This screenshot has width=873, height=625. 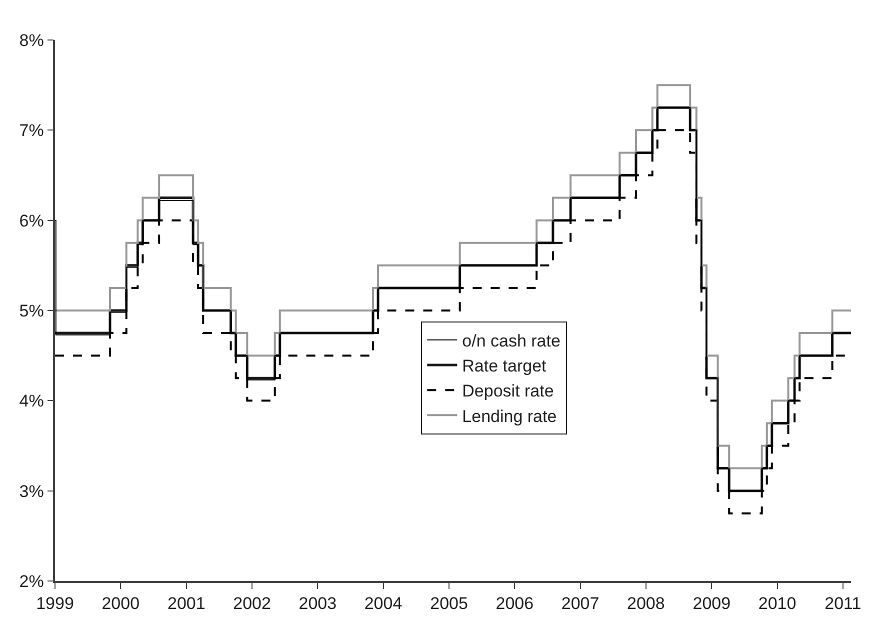 What do you see at coordinates (449, 604) in the screenshot?
I see `x-tick-label: 2005` at bounding box center [449, 604].